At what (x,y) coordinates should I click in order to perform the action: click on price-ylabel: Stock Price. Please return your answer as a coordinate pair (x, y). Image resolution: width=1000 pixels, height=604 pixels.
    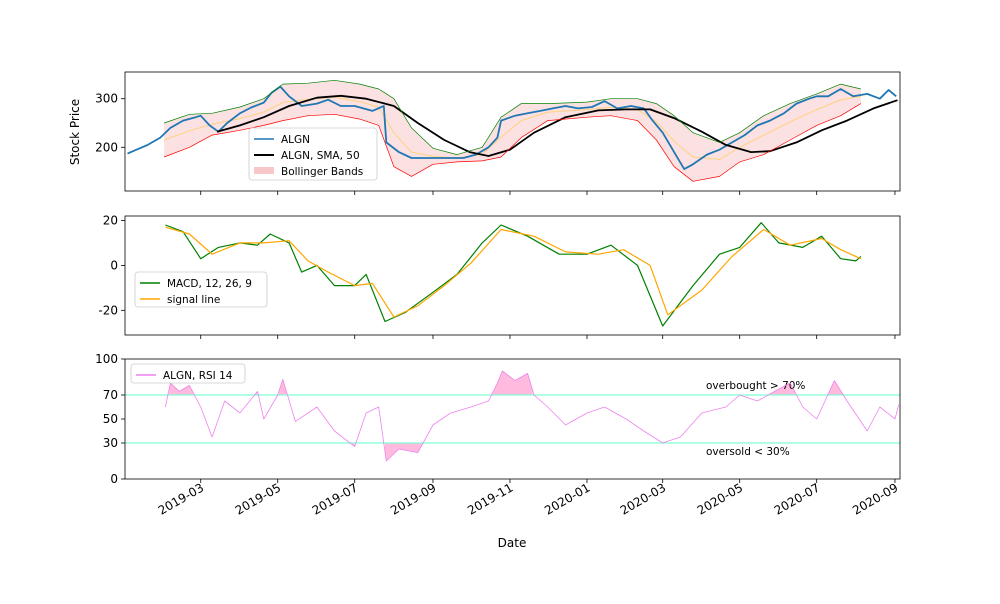
    Looking at the image, I should click on (75, 132).